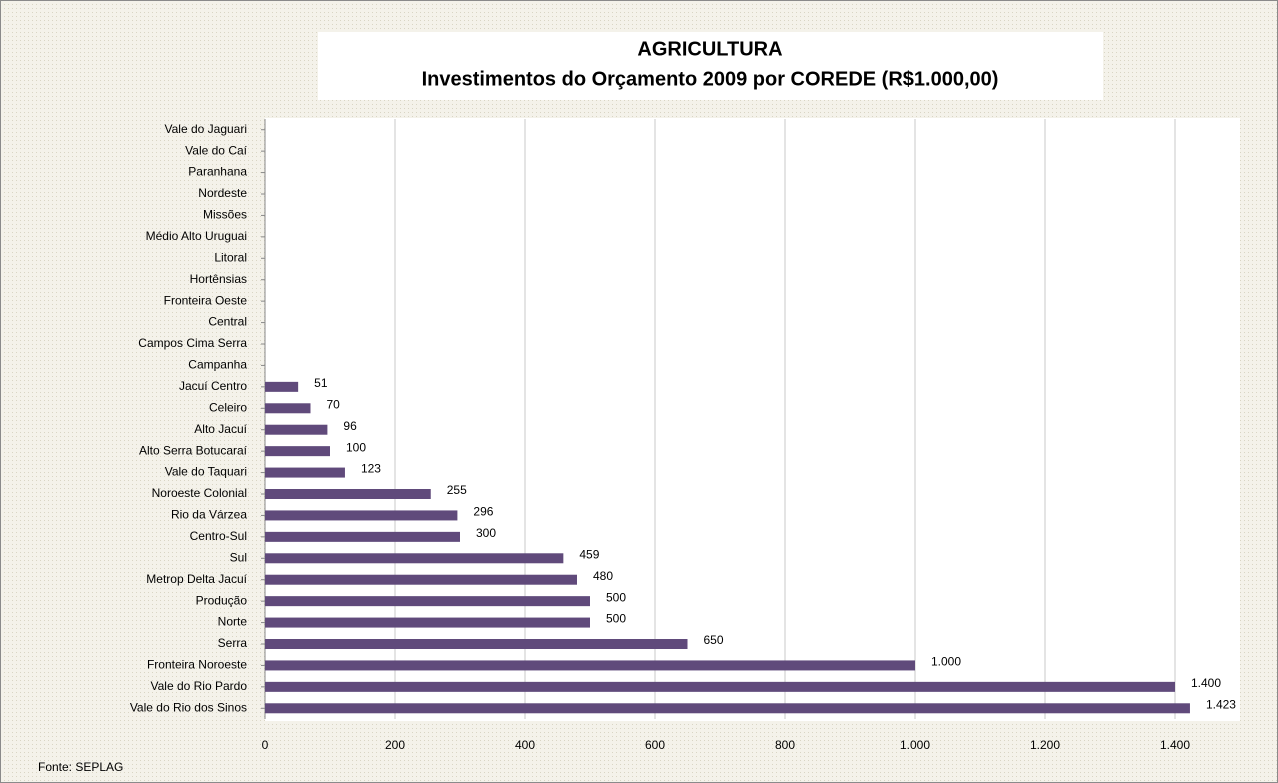 This screenshot has width=1278, height=783. What do you see at coordinates (1045, 745) in the screenshot?
I see `x-tick-label: 1.200` at bounding box center [1045, 745].